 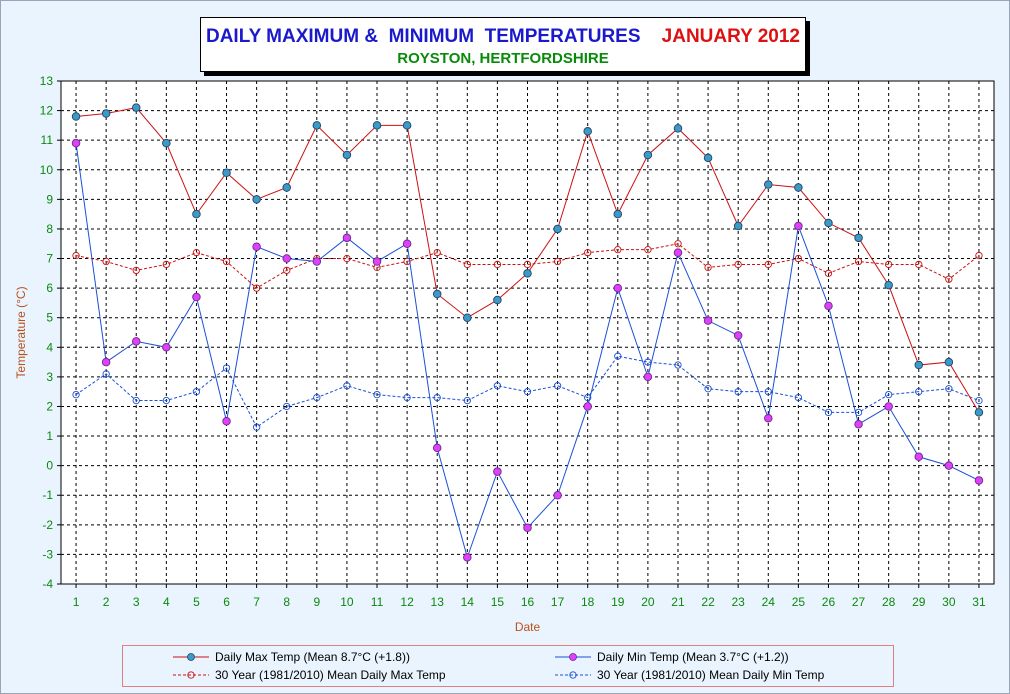 I want to click on x-tick-label: 7, so click(x=256, y=602).